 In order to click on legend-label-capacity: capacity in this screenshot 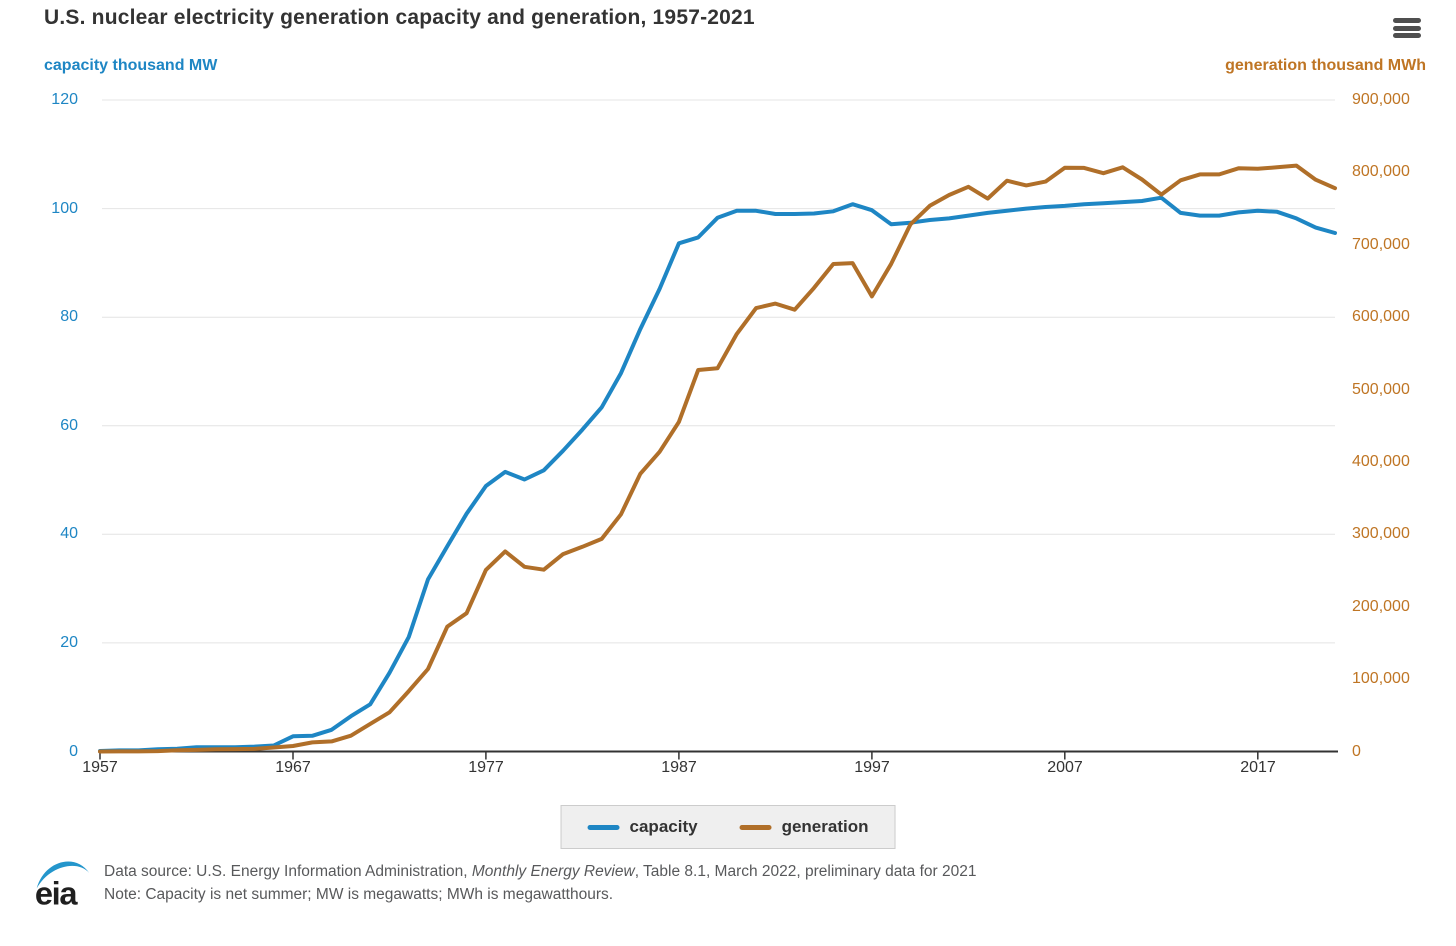, I will do `click(663, 826)`.